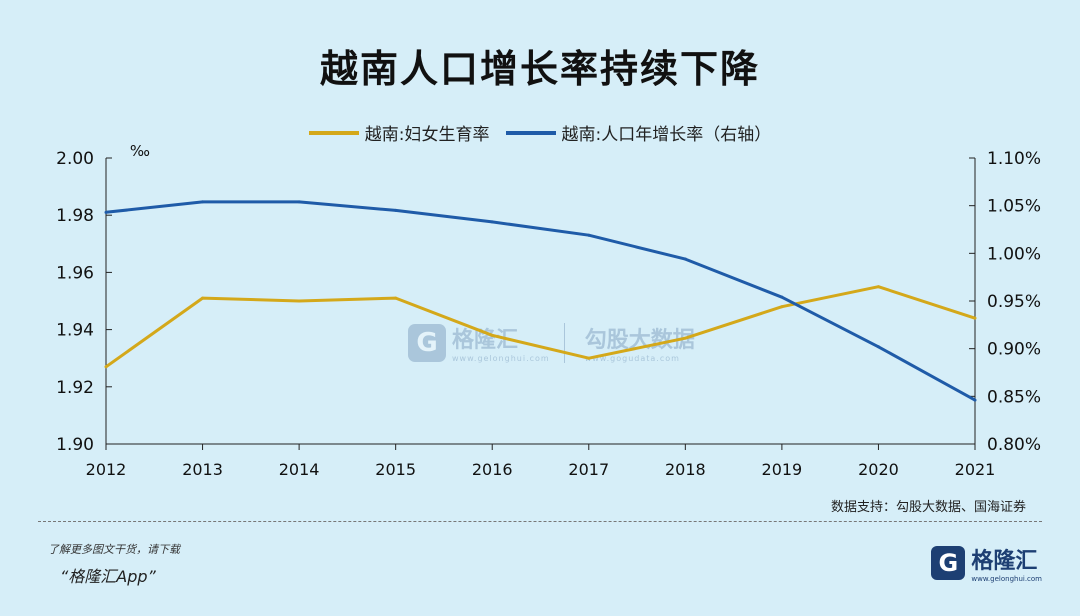 This screenshot has width=1080, height=616. Describe the element at coordinates (108, 576) in the screenshot. I see `footer-app-name: “格隆汇App”` at that location.